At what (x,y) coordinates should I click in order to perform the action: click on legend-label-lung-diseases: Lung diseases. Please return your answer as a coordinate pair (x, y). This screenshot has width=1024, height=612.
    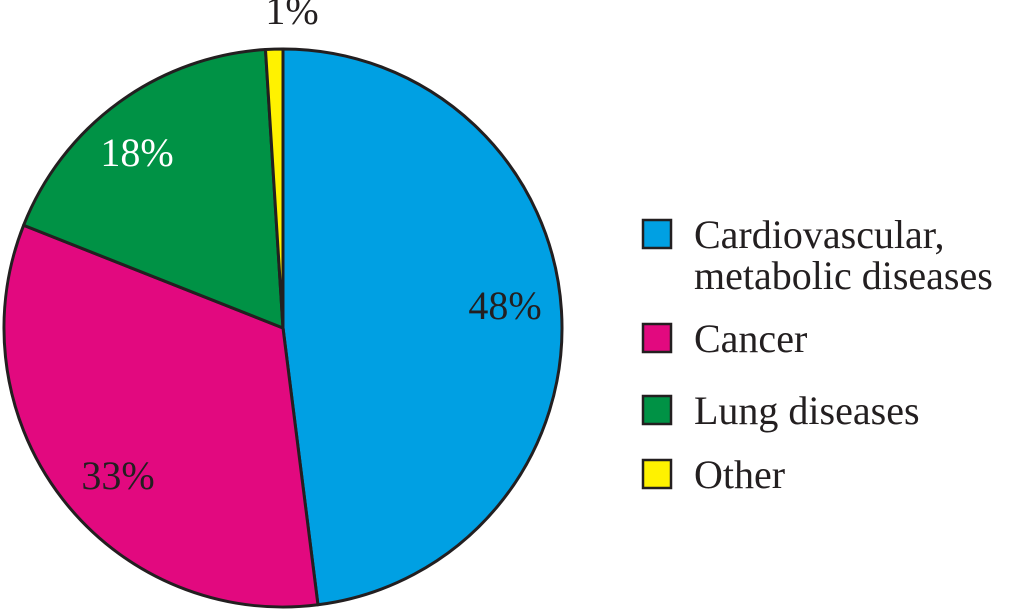
    Looking at the image, I should click on (807, 410).